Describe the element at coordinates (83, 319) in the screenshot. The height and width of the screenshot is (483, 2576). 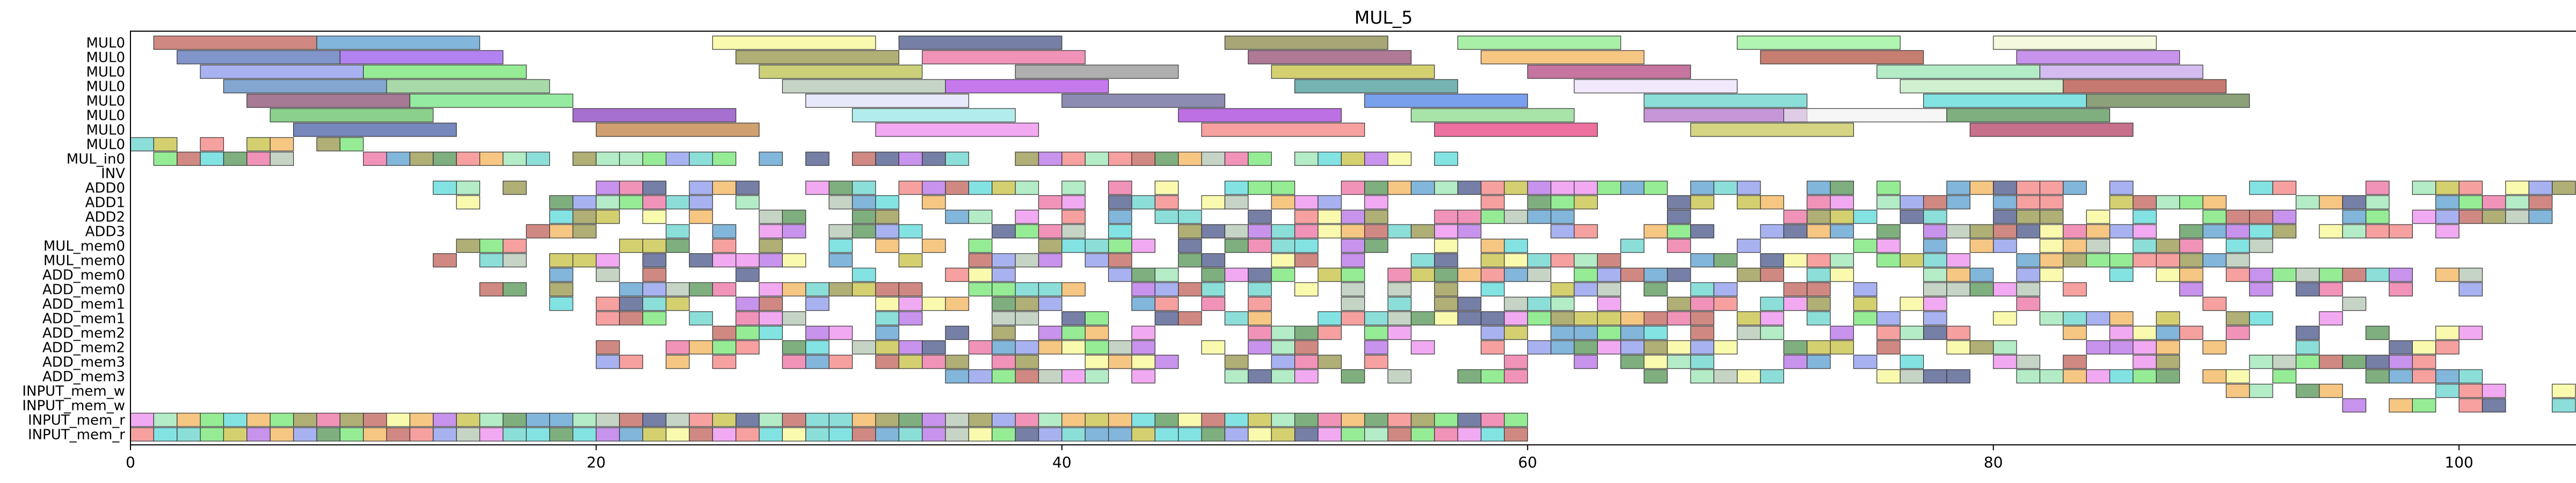
I see `y-tick-label: ADD_mem1` at that location.